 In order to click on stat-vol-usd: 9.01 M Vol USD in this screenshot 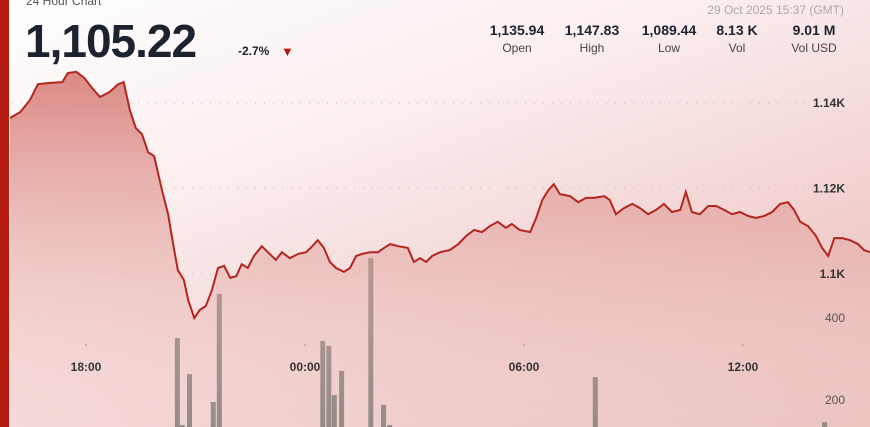, I will do `click(814, 38)`.